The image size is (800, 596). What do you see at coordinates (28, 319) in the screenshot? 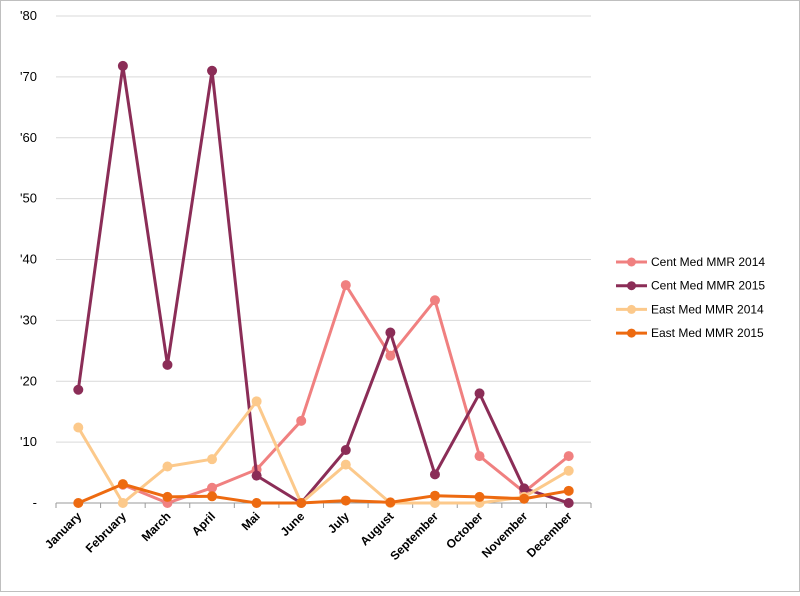
I see `y-tick-label: '30` at bounding box center [28, 319].